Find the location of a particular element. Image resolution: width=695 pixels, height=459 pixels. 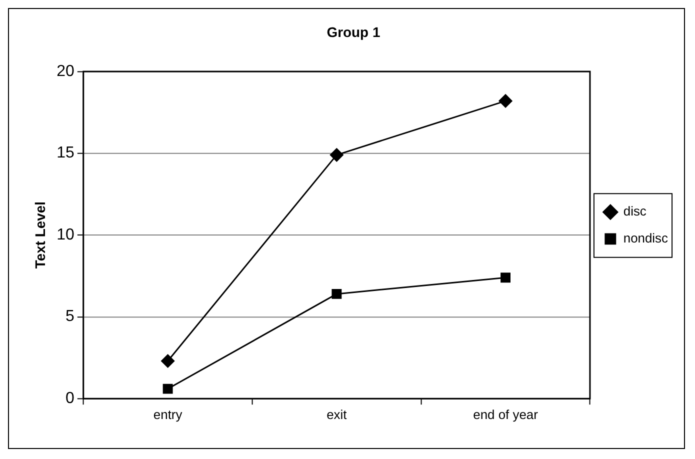

y-tick-label: 20 is located at coordinates (65, 71).